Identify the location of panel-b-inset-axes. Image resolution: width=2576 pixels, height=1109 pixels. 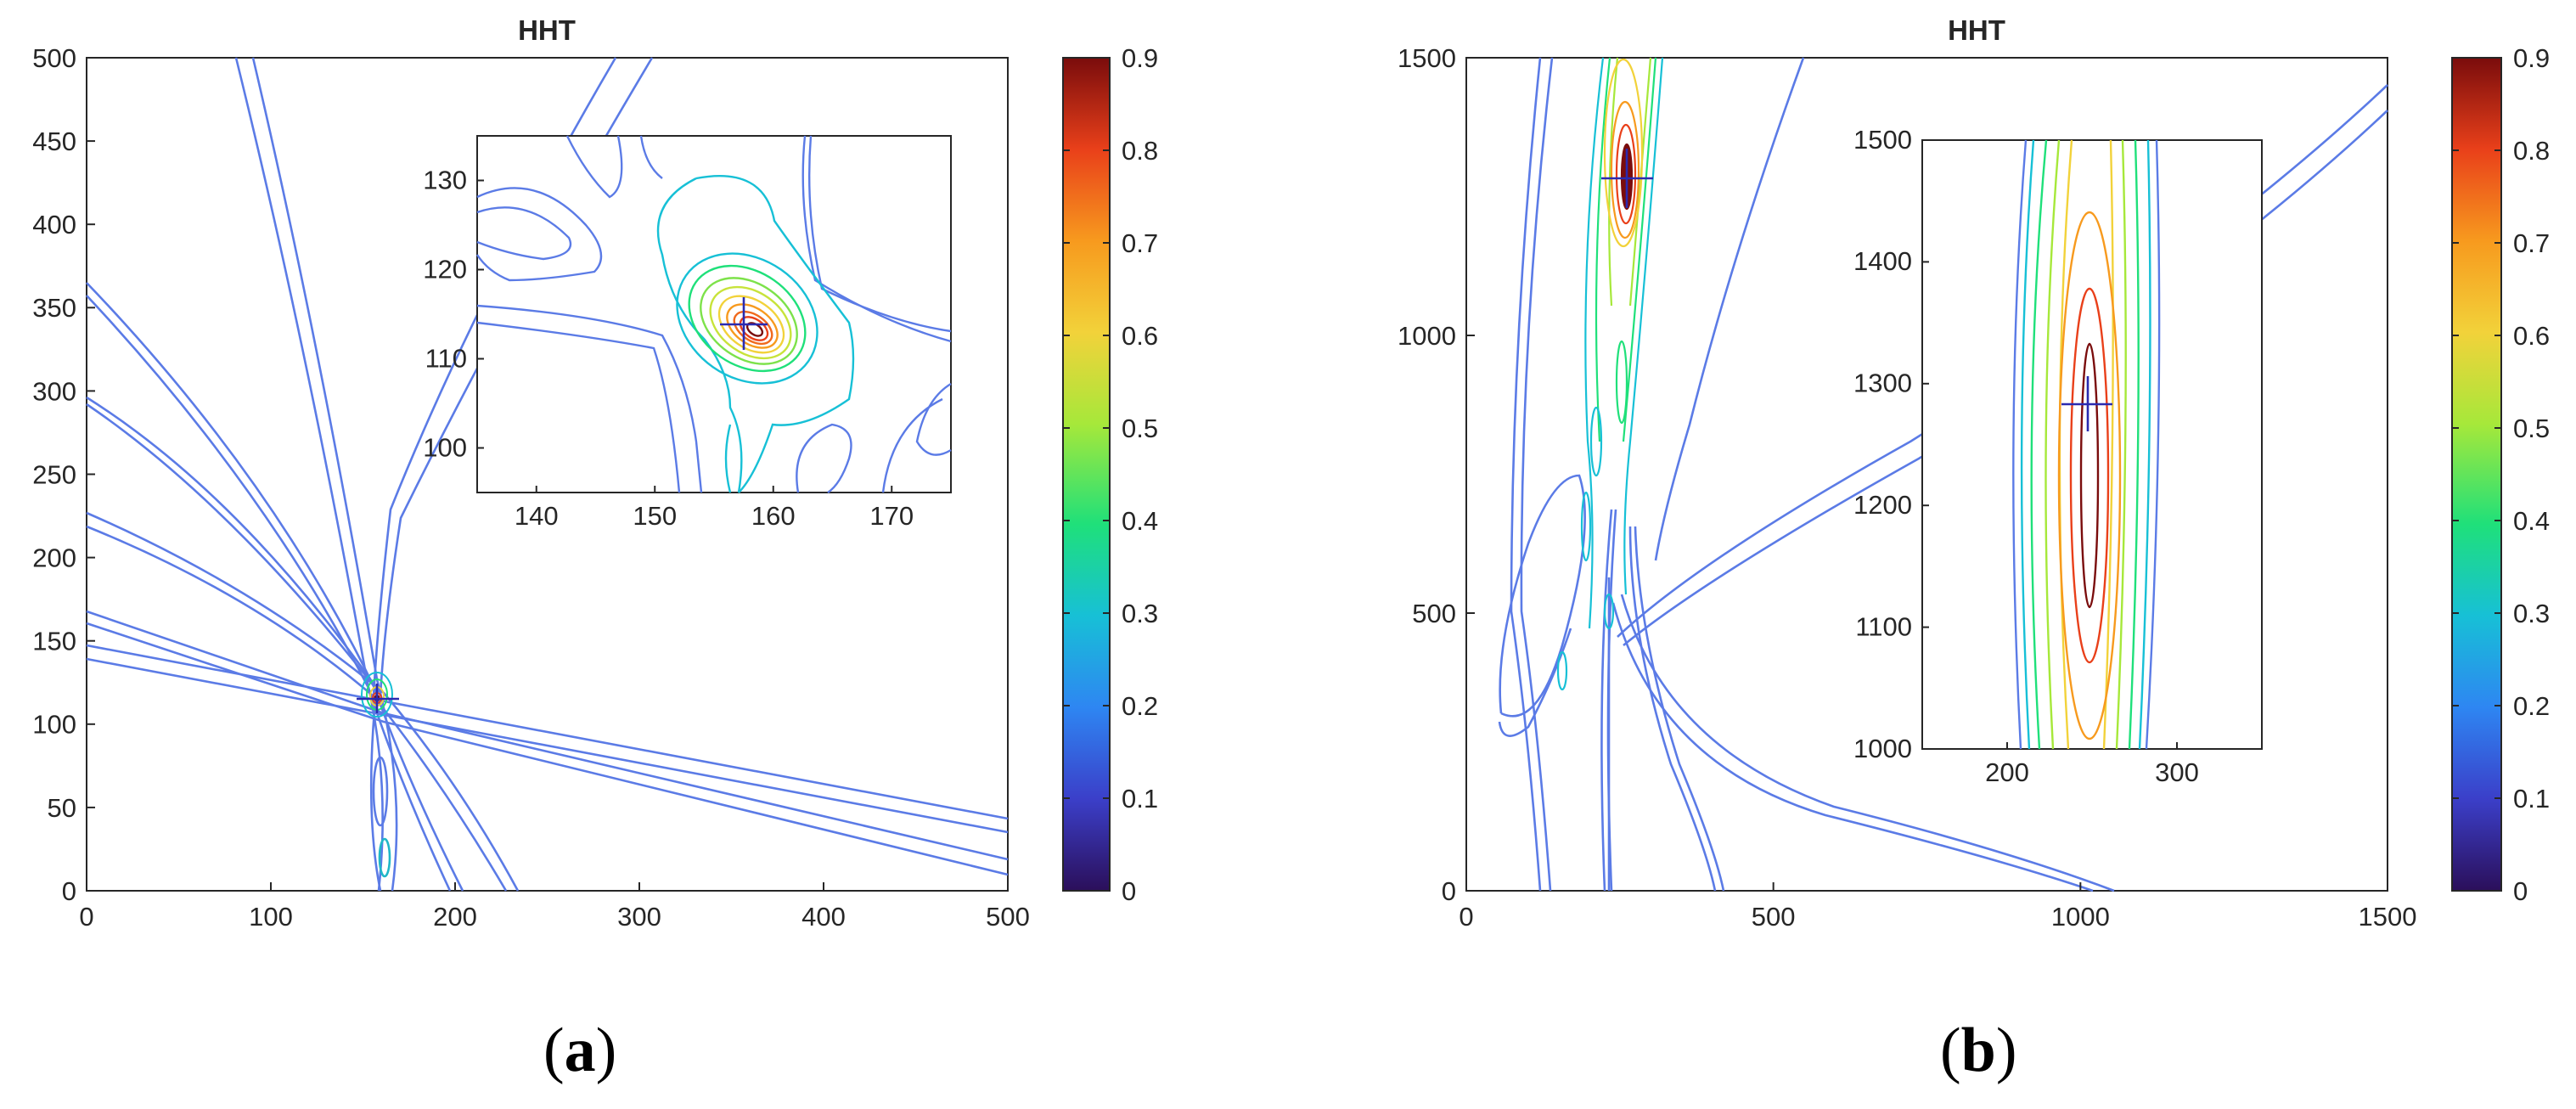
(2092, 444).